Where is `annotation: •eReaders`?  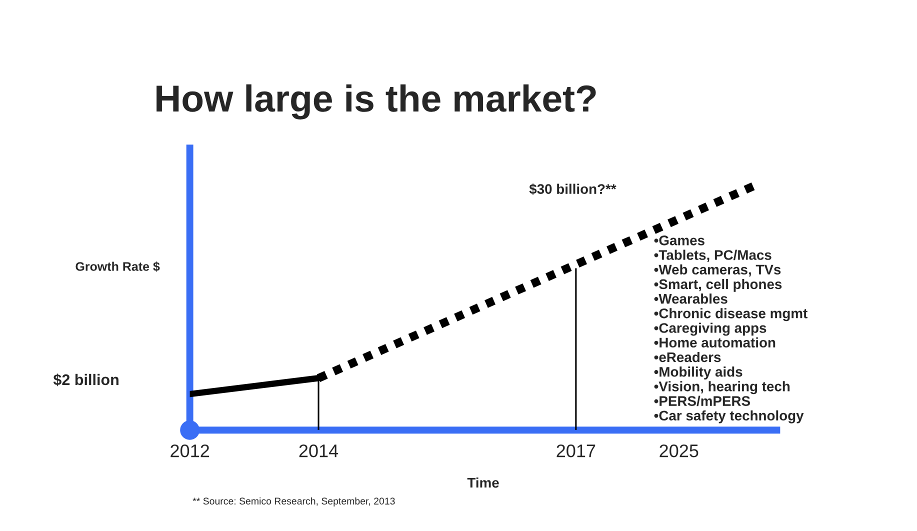
annotation: •eReaders is located at coordinates (687, 357).